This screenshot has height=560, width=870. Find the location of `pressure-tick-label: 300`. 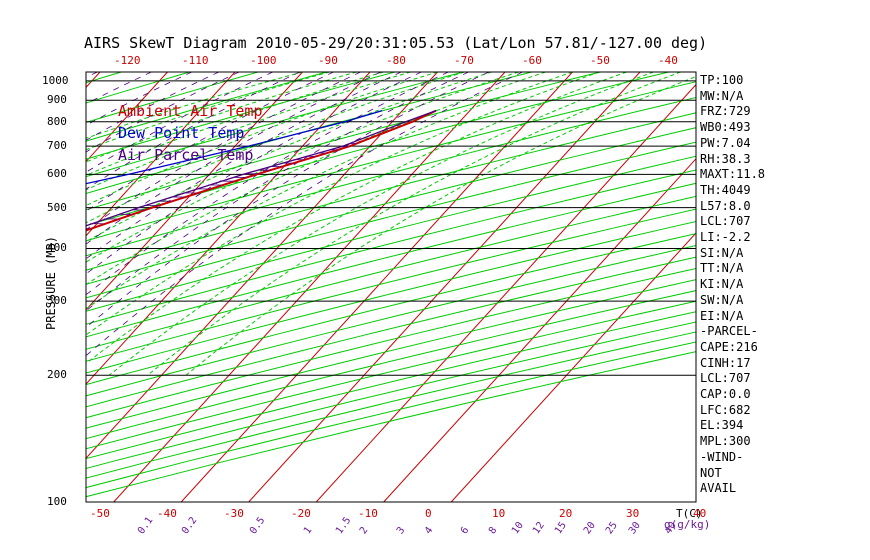

pressure-tick-label: 300 is located at coordinates (57, 301).